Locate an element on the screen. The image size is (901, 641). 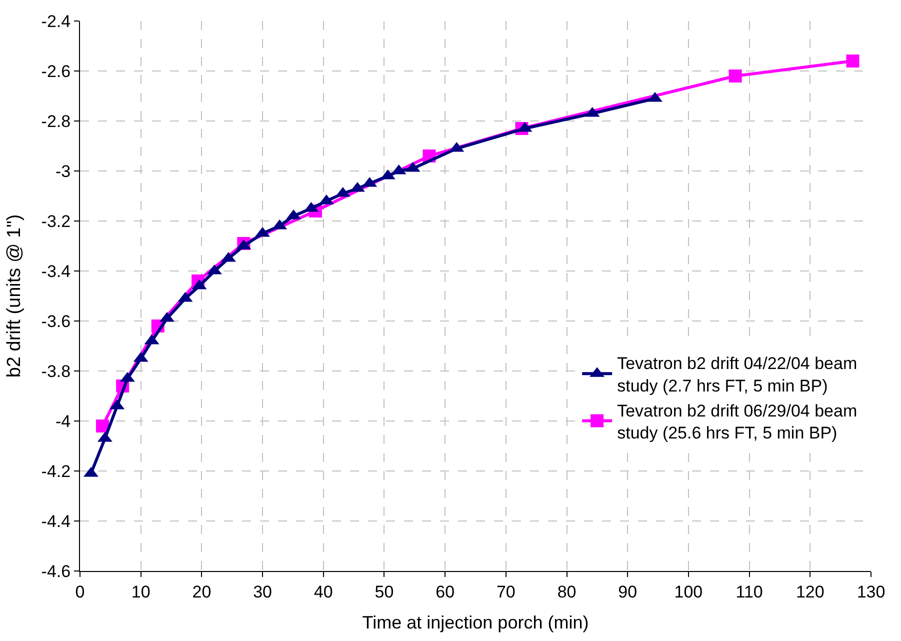
x-tick-label: 80 is located at coordinates (566, 592).